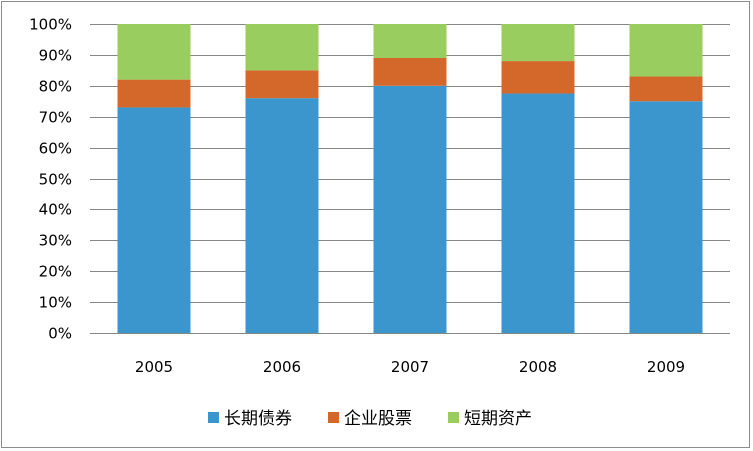  Describe the element at coordinates (258, 419) in the screenshot. I see `legend-label: 长期债券` at that location.